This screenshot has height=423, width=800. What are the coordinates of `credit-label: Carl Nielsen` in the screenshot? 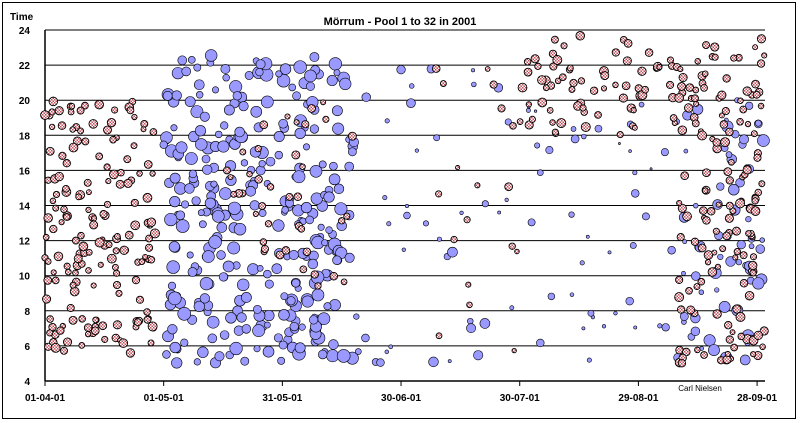 It's located at (700, 388).